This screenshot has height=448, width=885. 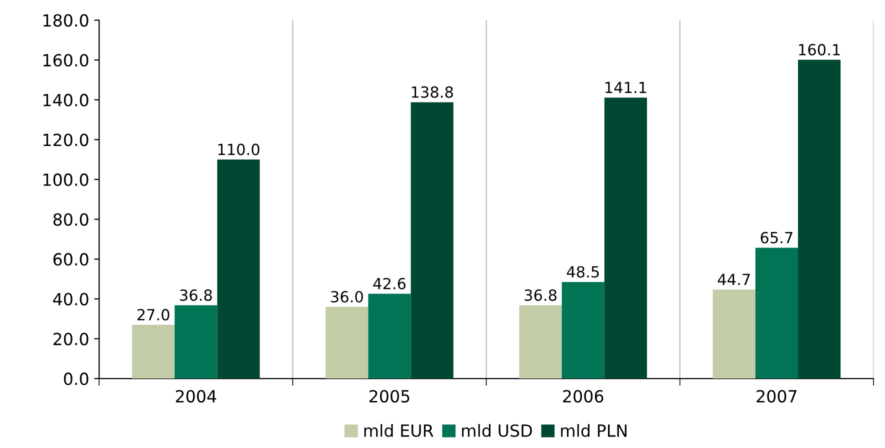 I want to click on data-label: 138.8, so click(x=432, y=92).